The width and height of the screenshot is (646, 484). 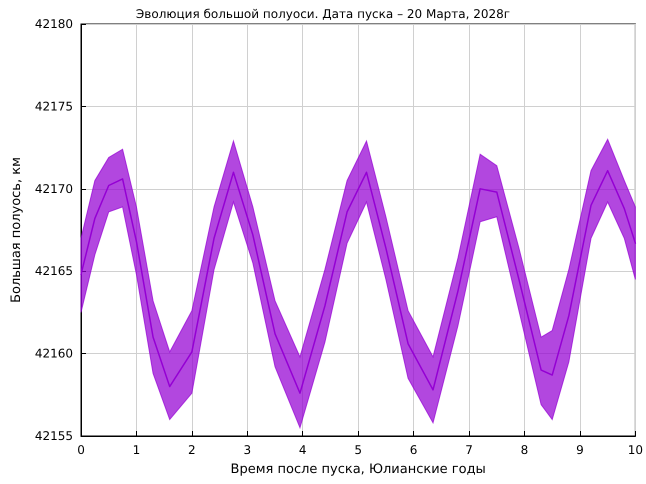 I want to click on x-tick-label: 8, so click(x=524, y=450).